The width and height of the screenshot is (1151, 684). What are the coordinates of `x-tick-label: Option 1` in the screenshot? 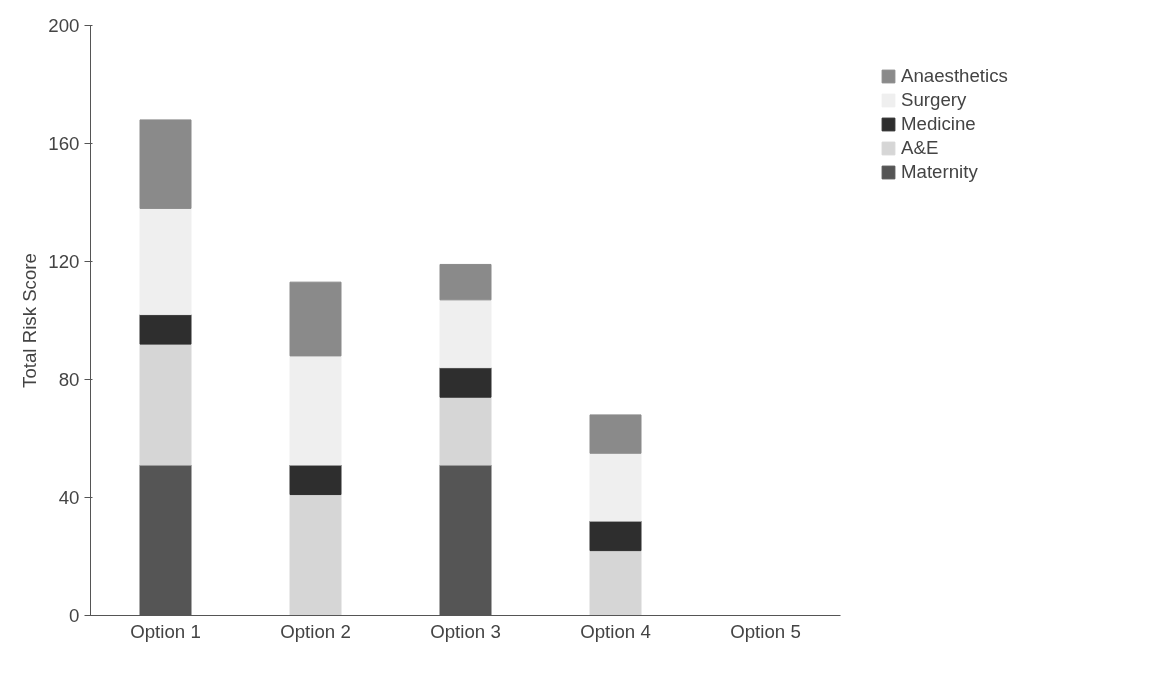 It's located at (165, 631).